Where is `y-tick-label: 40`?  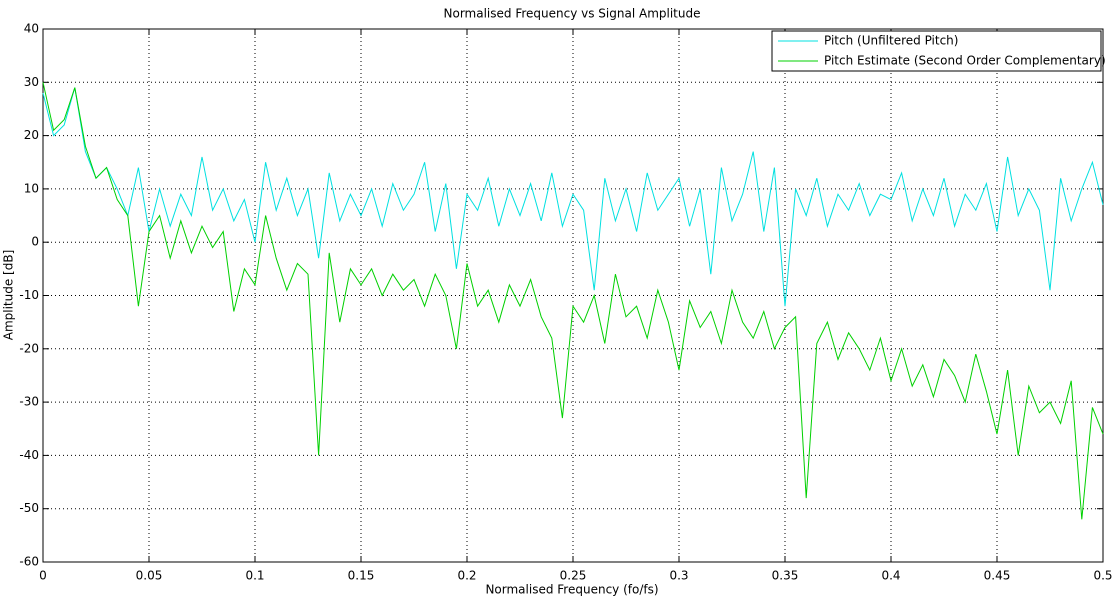
y-tick-label: 40 is located at coordinates (31, 29).